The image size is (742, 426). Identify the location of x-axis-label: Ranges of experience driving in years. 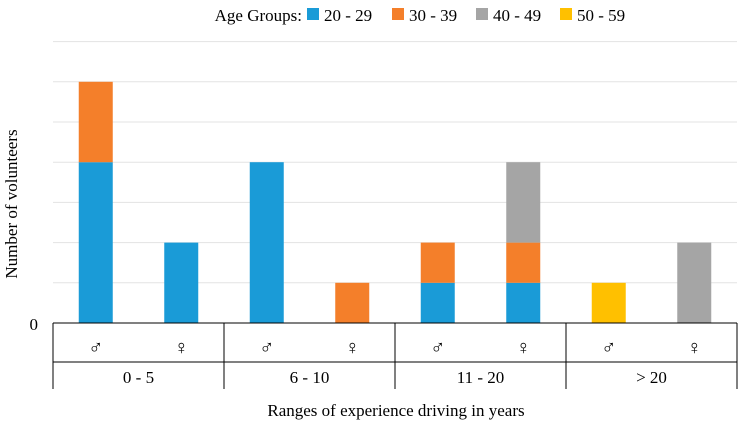
(395, 410).